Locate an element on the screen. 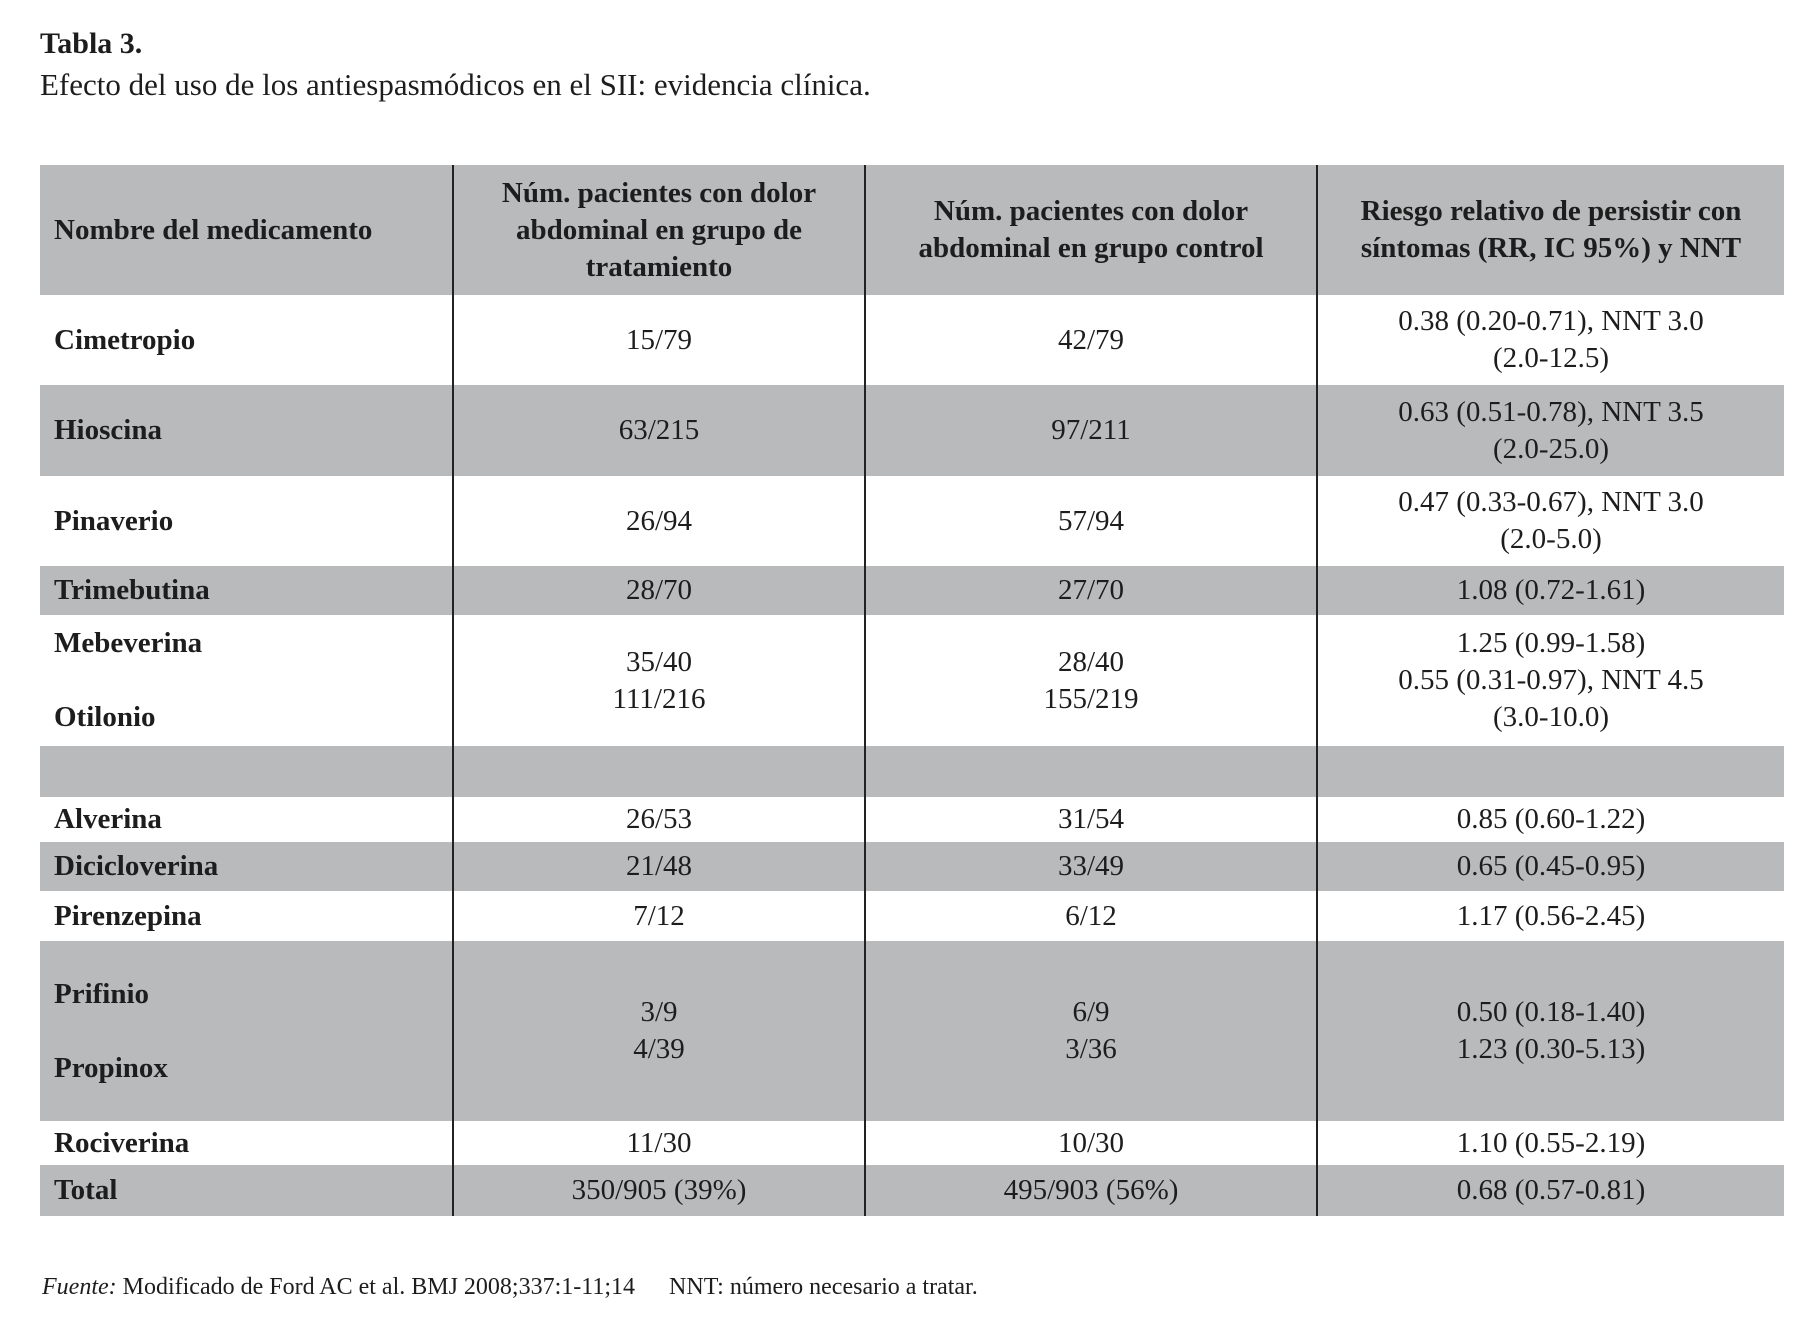 The image size is (1820, 1320). rr-cell: 0.47 (0.33-0.67), NNT 3.0 (2.0-5.0) is located at coordinates (1550, 521).